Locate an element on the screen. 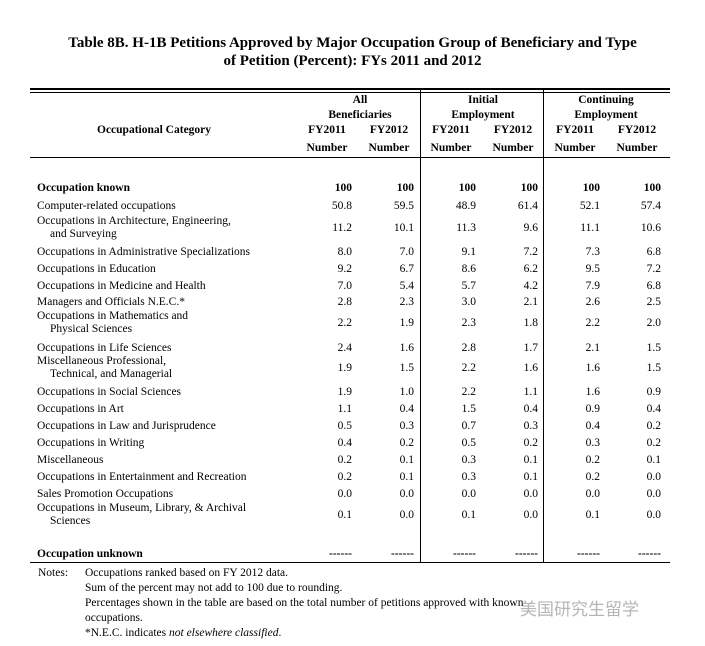 This screenshot has width=705, height=646. row-label: Occupations in Medicine and Health is located at coordinates (121, 285).